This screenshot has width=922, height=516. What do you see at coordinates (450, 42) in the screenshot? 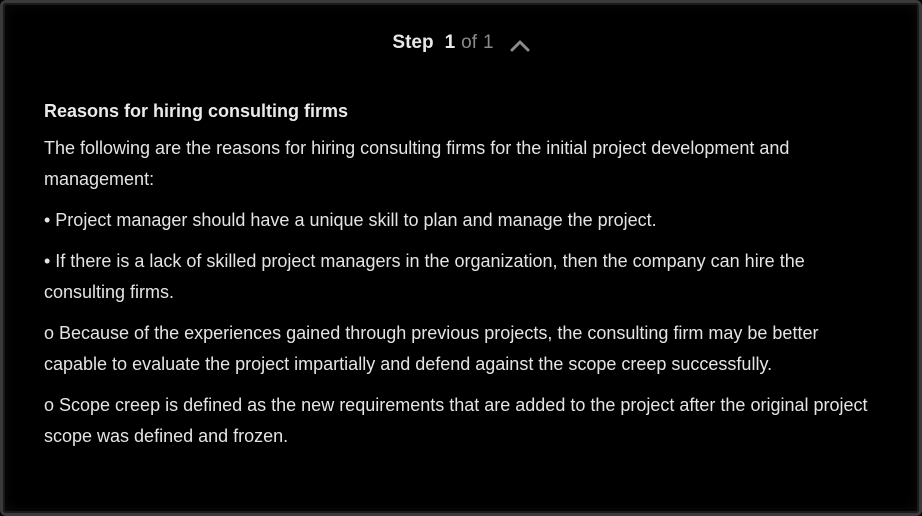
I see `step-current: 1` at bounding box center [450, 42].